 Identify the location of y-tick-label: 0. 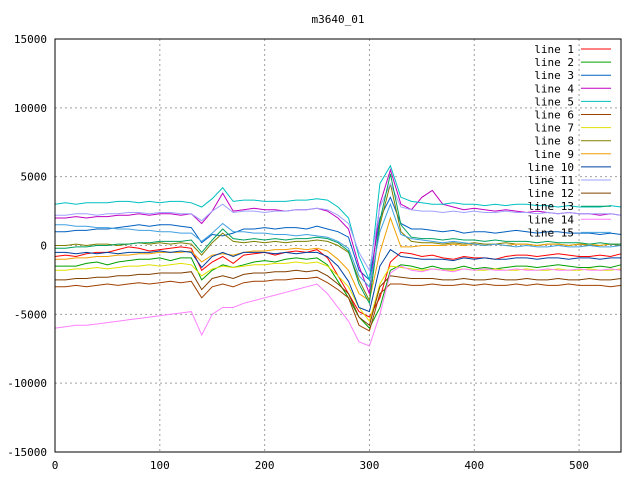
(43, 246).